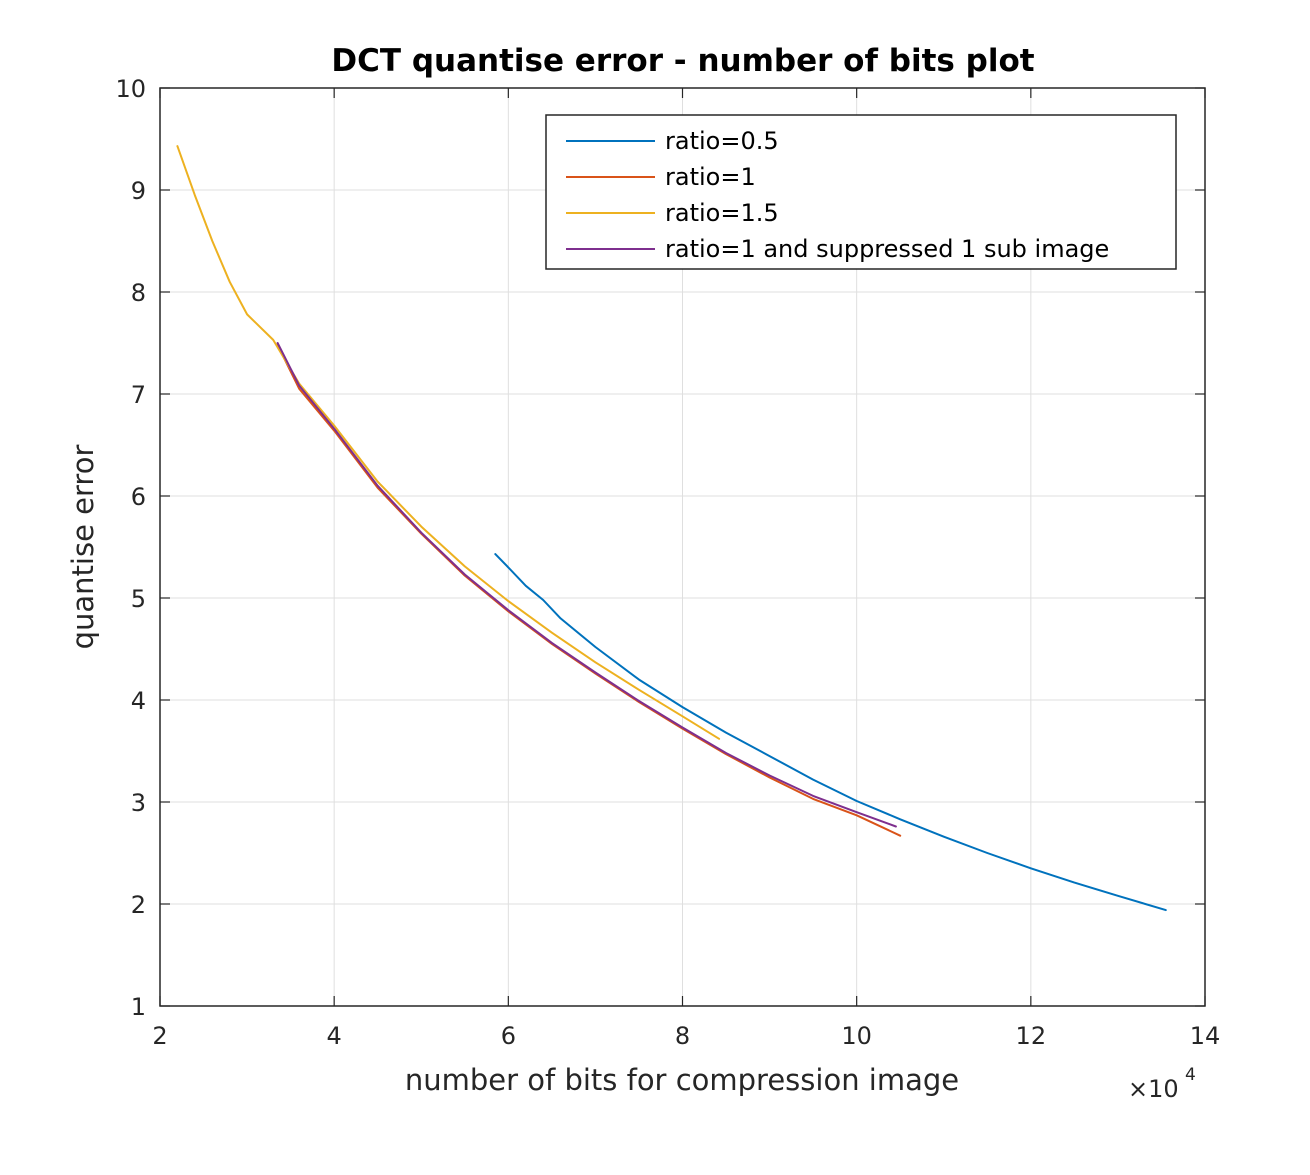 The image size is (1310, 1175). Describe the element at coordinates (887, 249) in the screenshot. I see `legend-label-4: ratio=1 and suppressed 1 sub image` at that location.